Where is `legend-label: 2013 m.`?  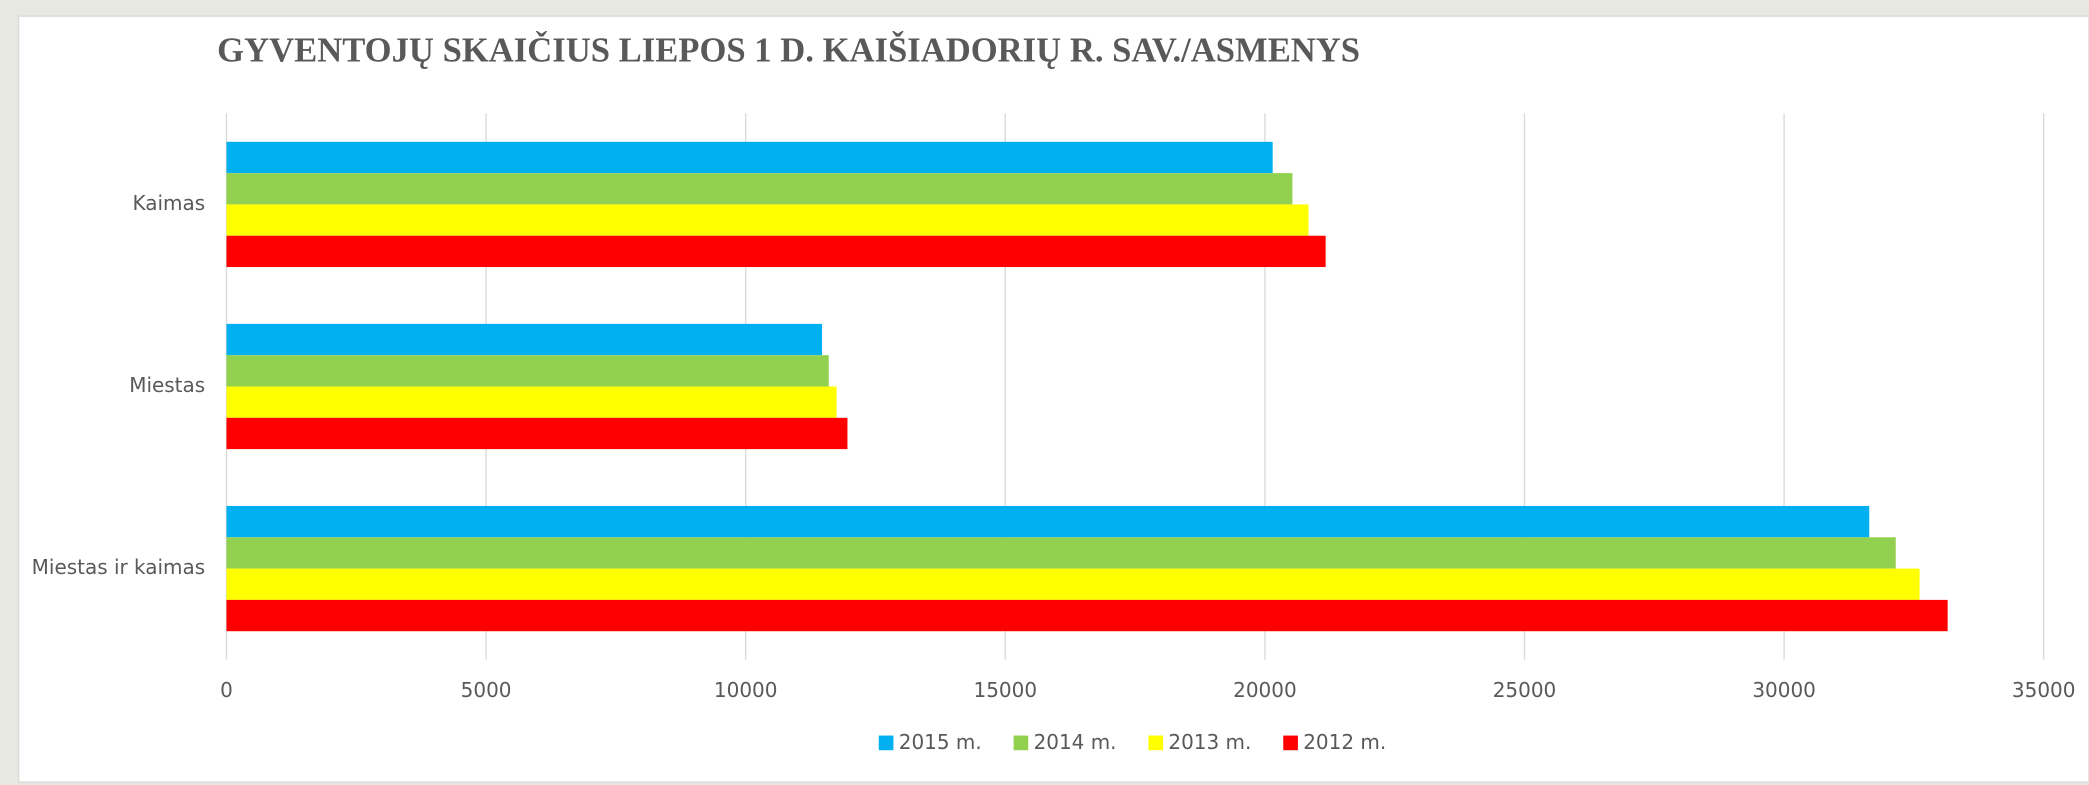 legend-label: 2013 m. is located at coordinates (1209, 742).